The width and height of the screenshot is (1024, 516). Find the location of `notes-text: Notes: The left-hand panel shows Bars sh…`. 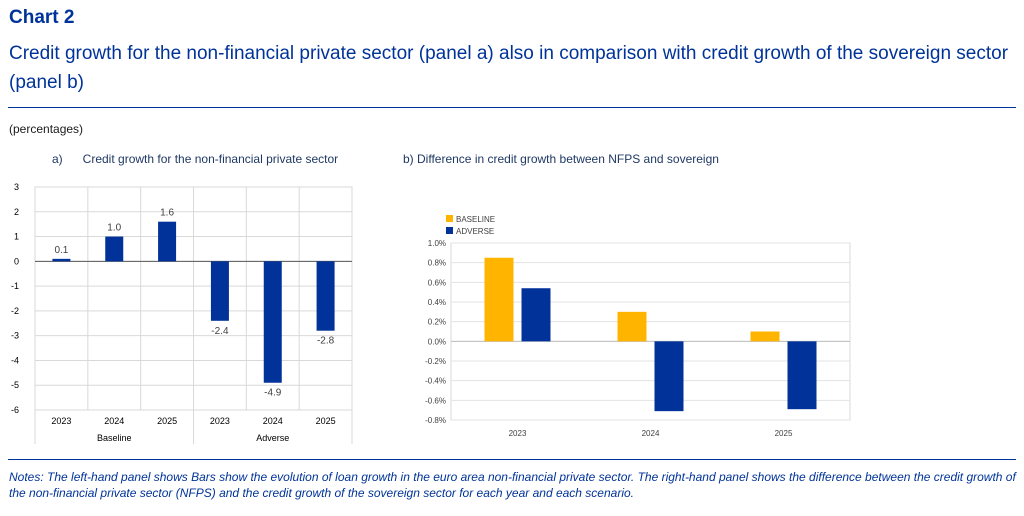

notes-text: Notes: The left-hand panel shows Bars sh… is located at coordinates (512, 485).